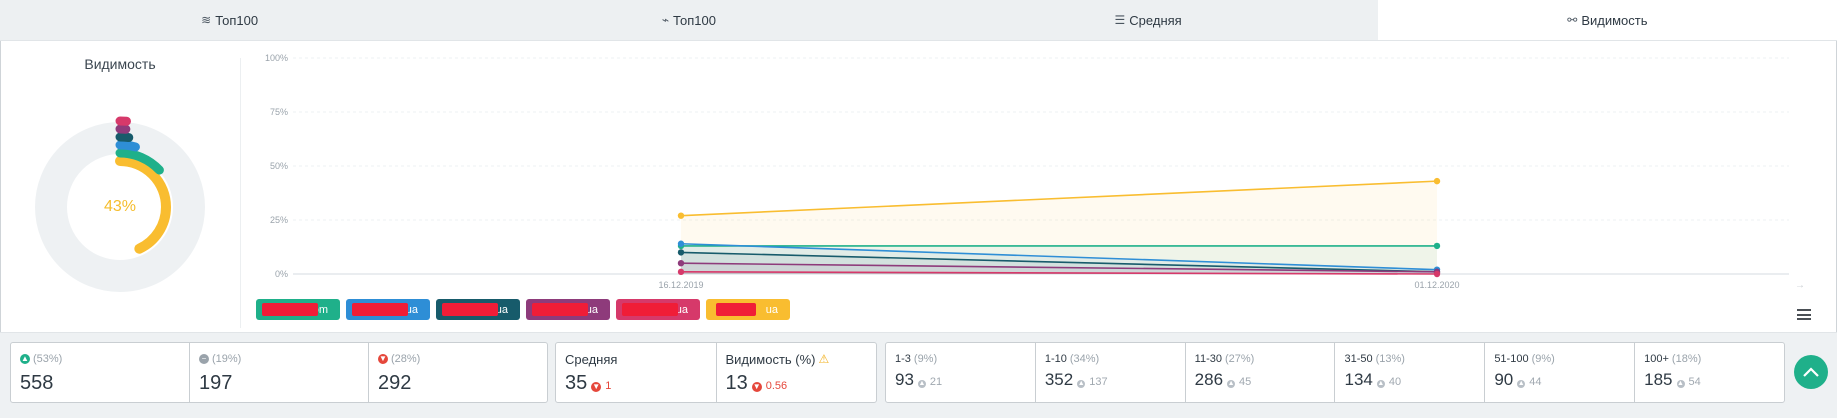 This screenshot has height=418, width=1837. What do you see at coordinates (961, 372) in the screenshot?
I see `range-cell: 1-3 (9%) 93 ▲ 21` at bounding box center [961, 372].